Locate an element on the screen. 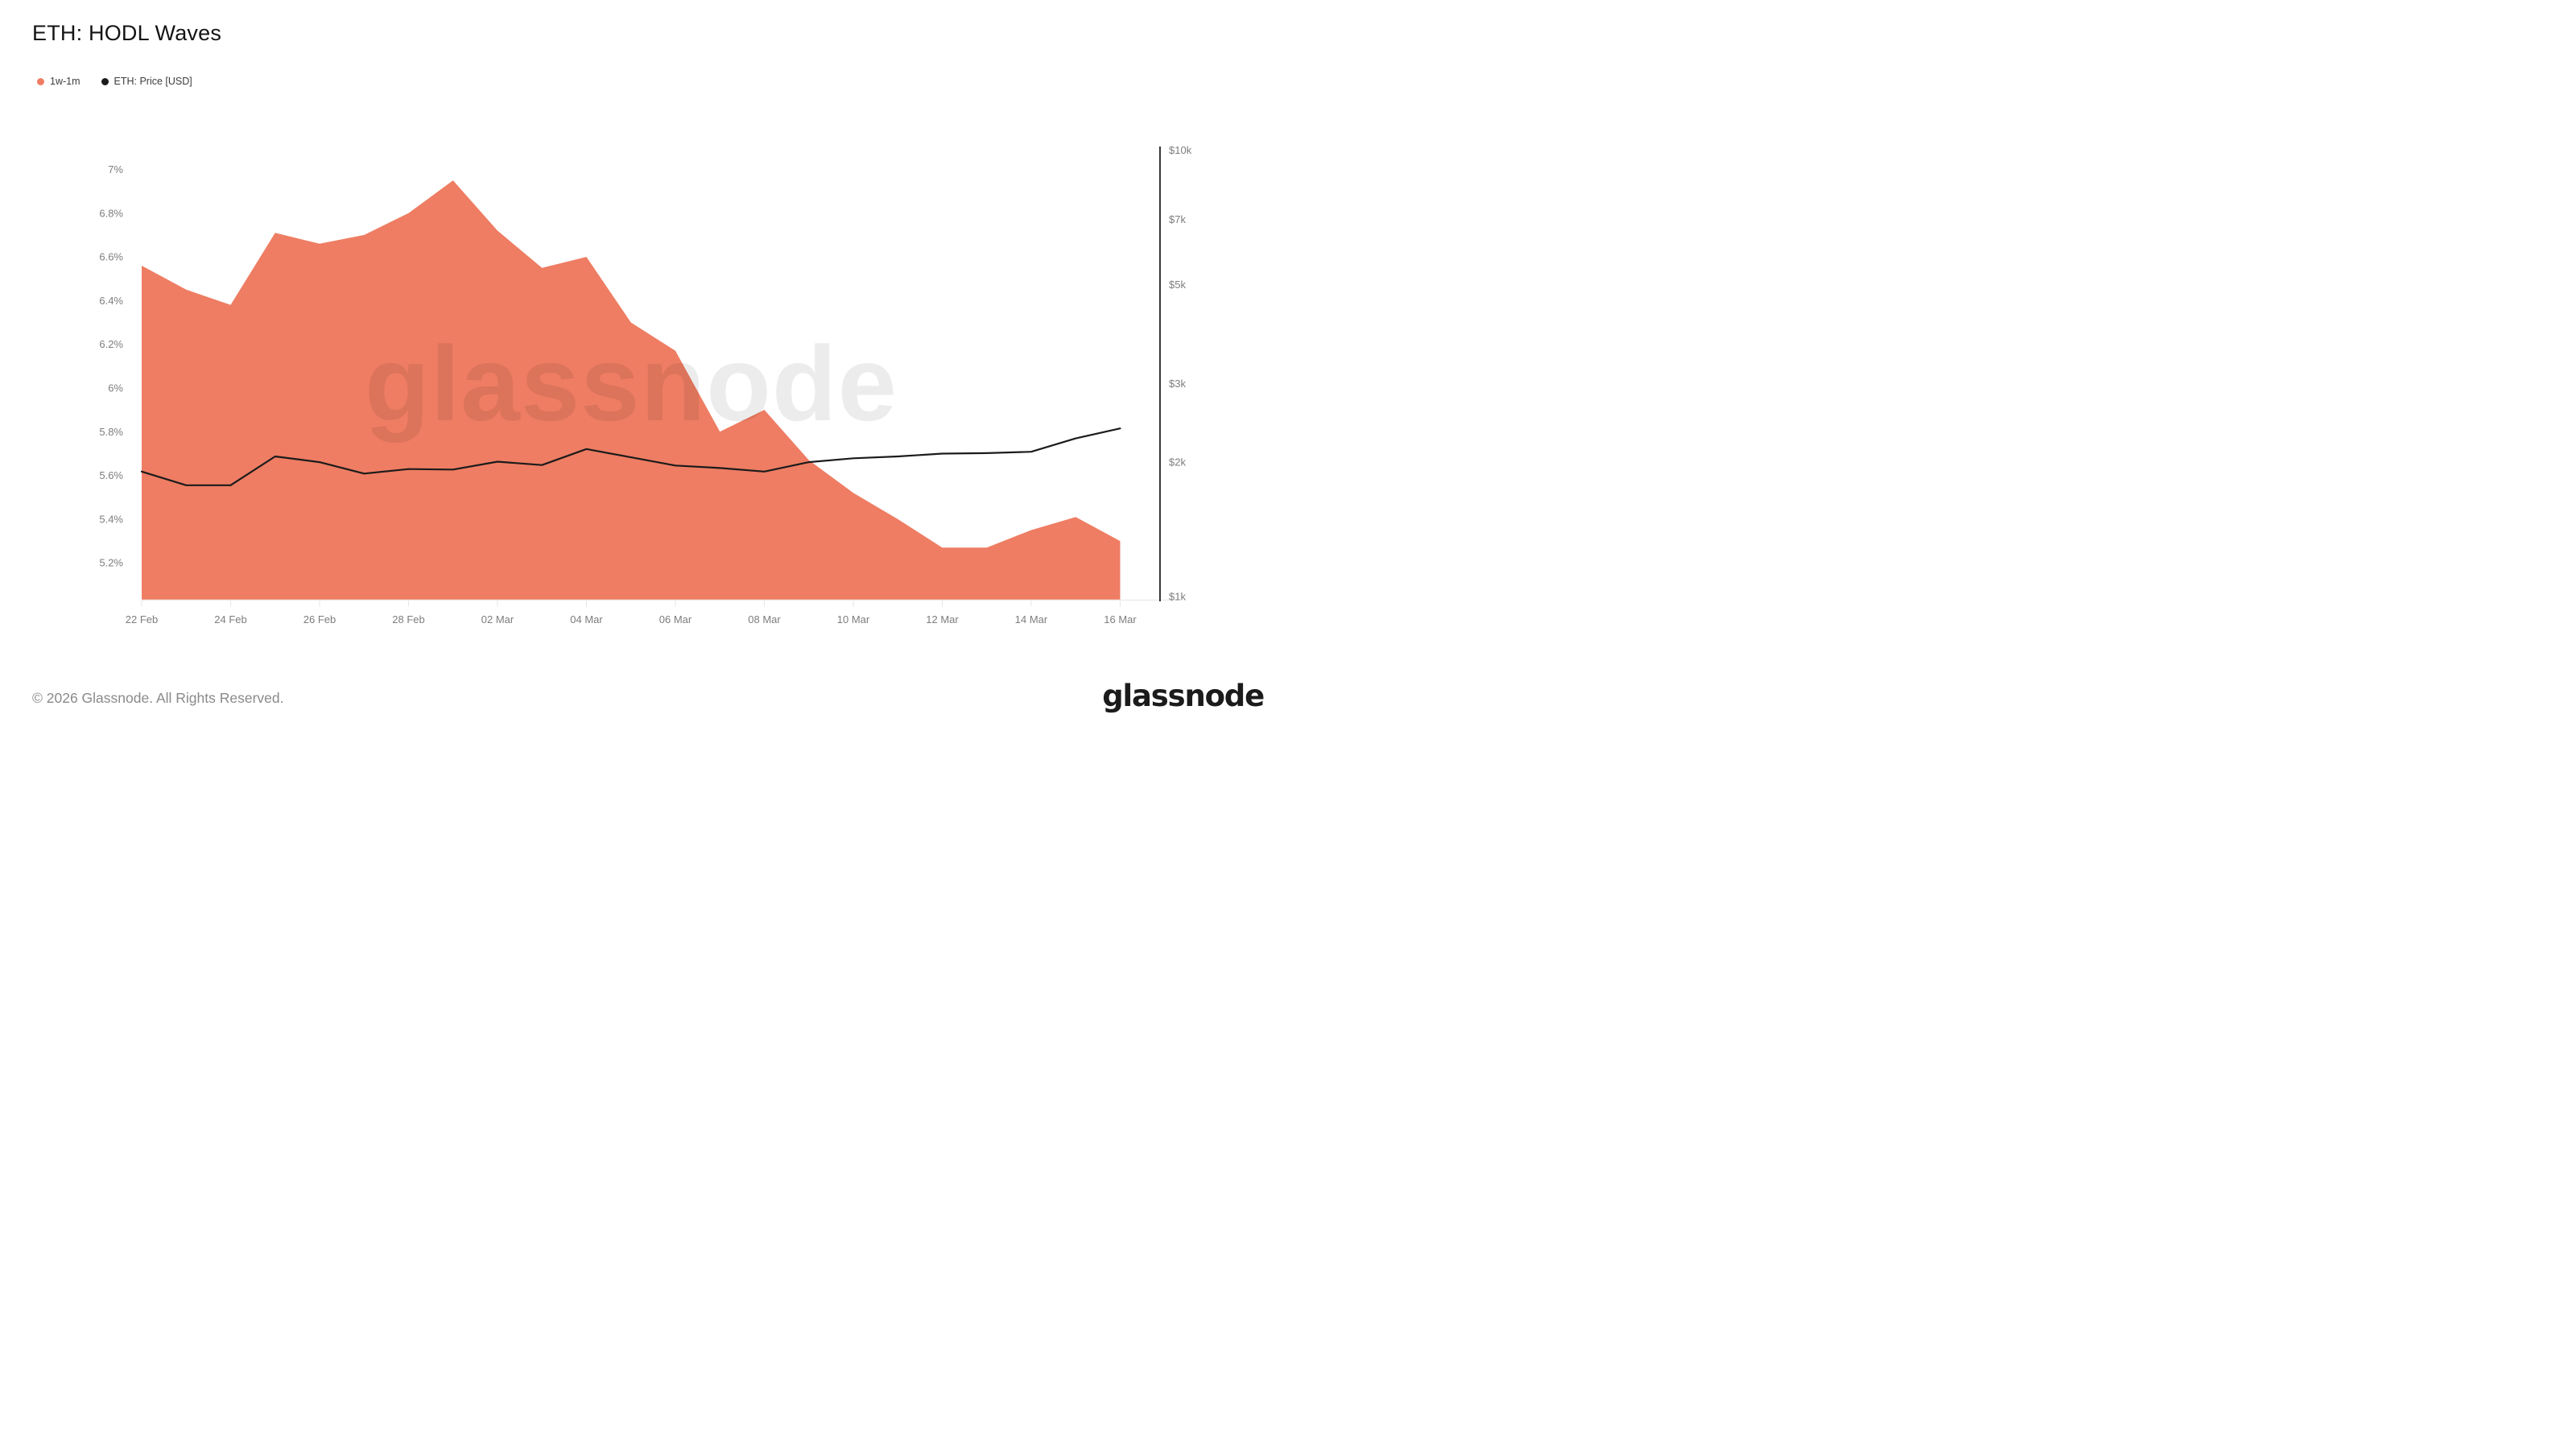 Image resolution: width=2576 pixels, height=1449 pixels. left-axis-tick-label: 6% is located at coordinates (116, 388).